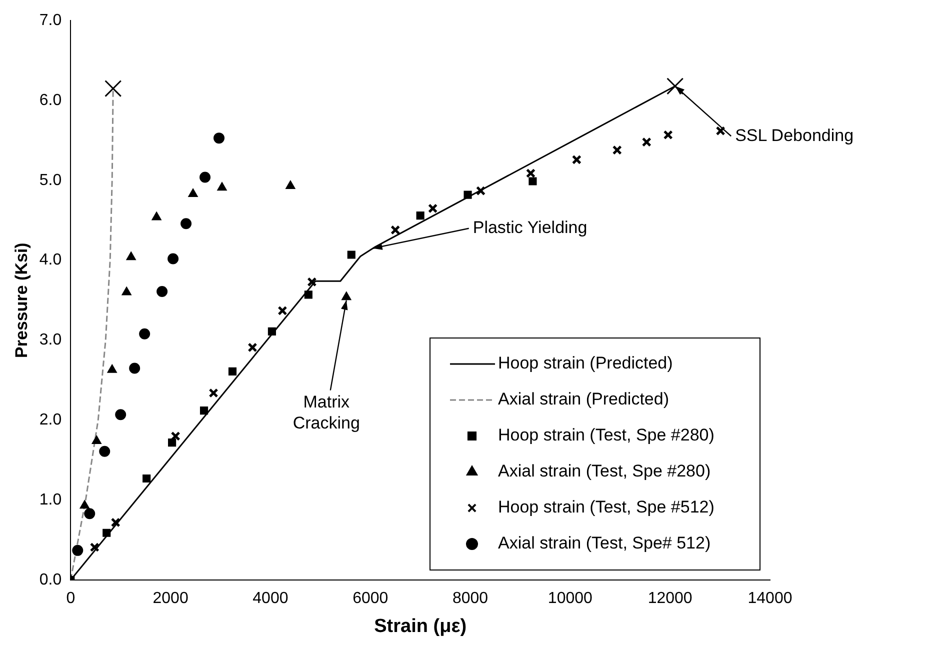  Describe the element at coordinates (420, 626) in the screenshot. I see `x-axis-title: Strain (με)` at that location.